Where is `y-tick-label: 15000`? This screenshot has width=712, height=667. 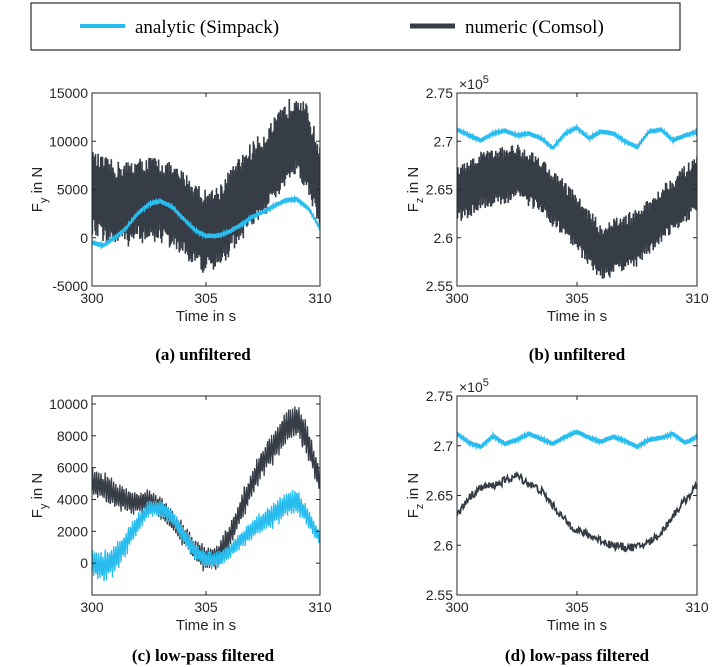
y-tick-label: 15000 is located at coordinates (68, 93).